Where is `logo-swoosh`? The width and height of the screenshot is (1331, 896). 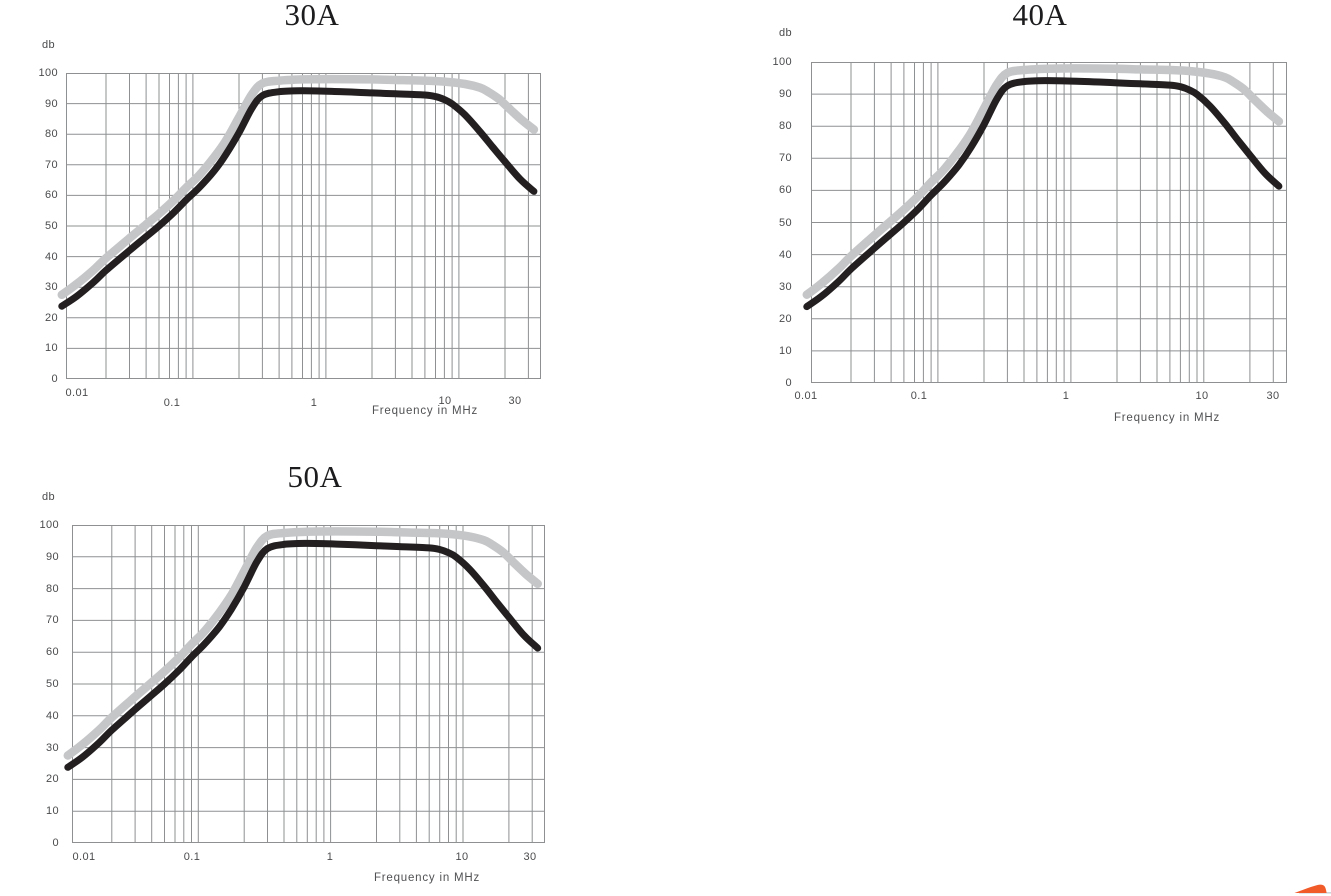
logo-swoosh is located at coordinates (1310, 888).